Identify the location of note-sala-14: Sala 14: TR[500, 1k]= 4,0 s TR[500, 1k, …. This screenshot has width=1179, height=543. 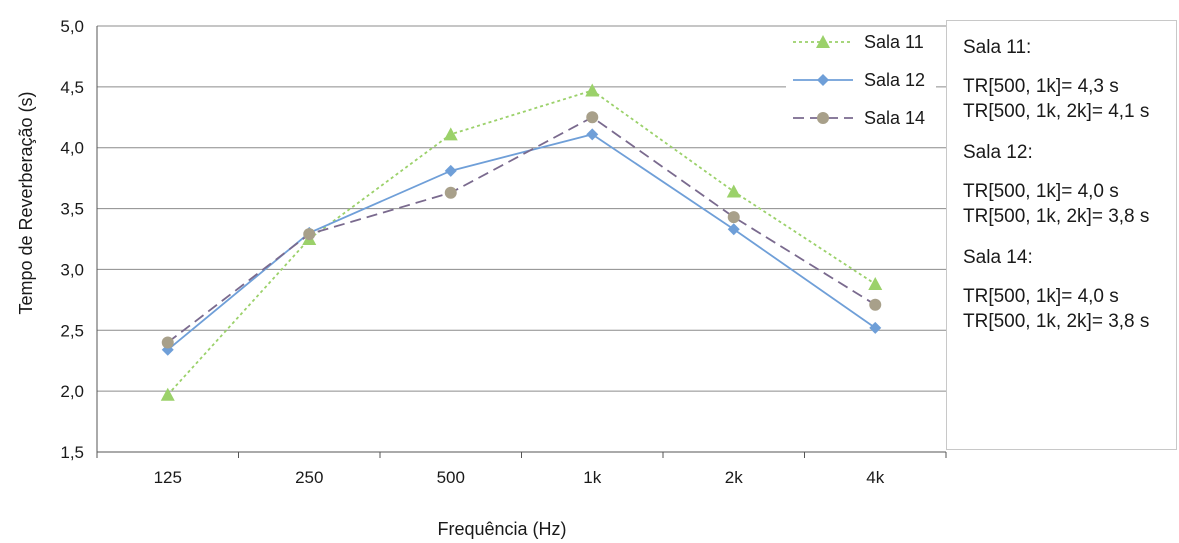
(1069, 289).